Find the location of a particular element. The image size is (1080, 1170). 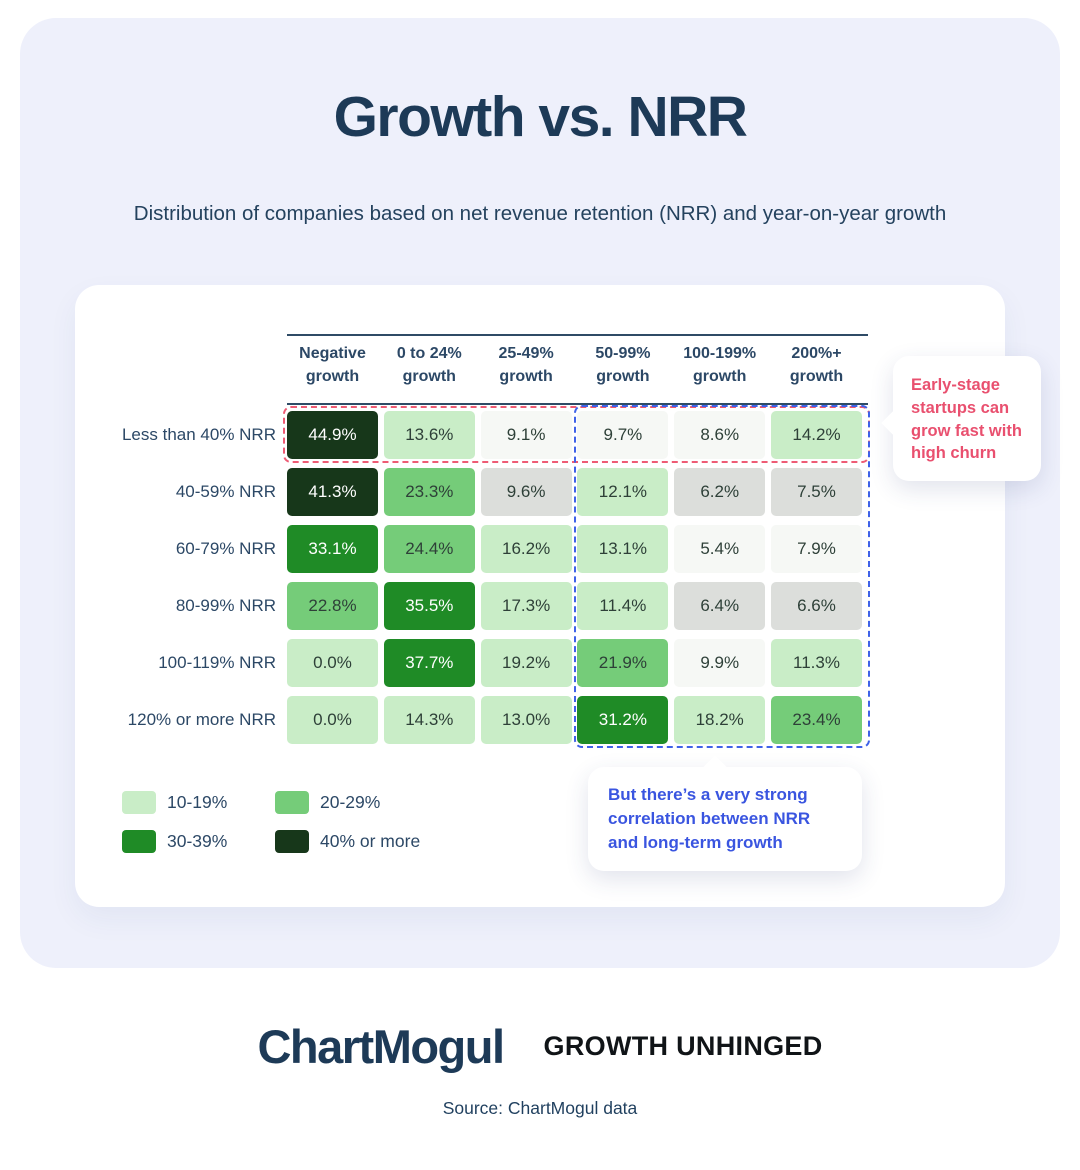

heatmap-cell-r2c1: 41.3% is located at coordinates (332, 492).